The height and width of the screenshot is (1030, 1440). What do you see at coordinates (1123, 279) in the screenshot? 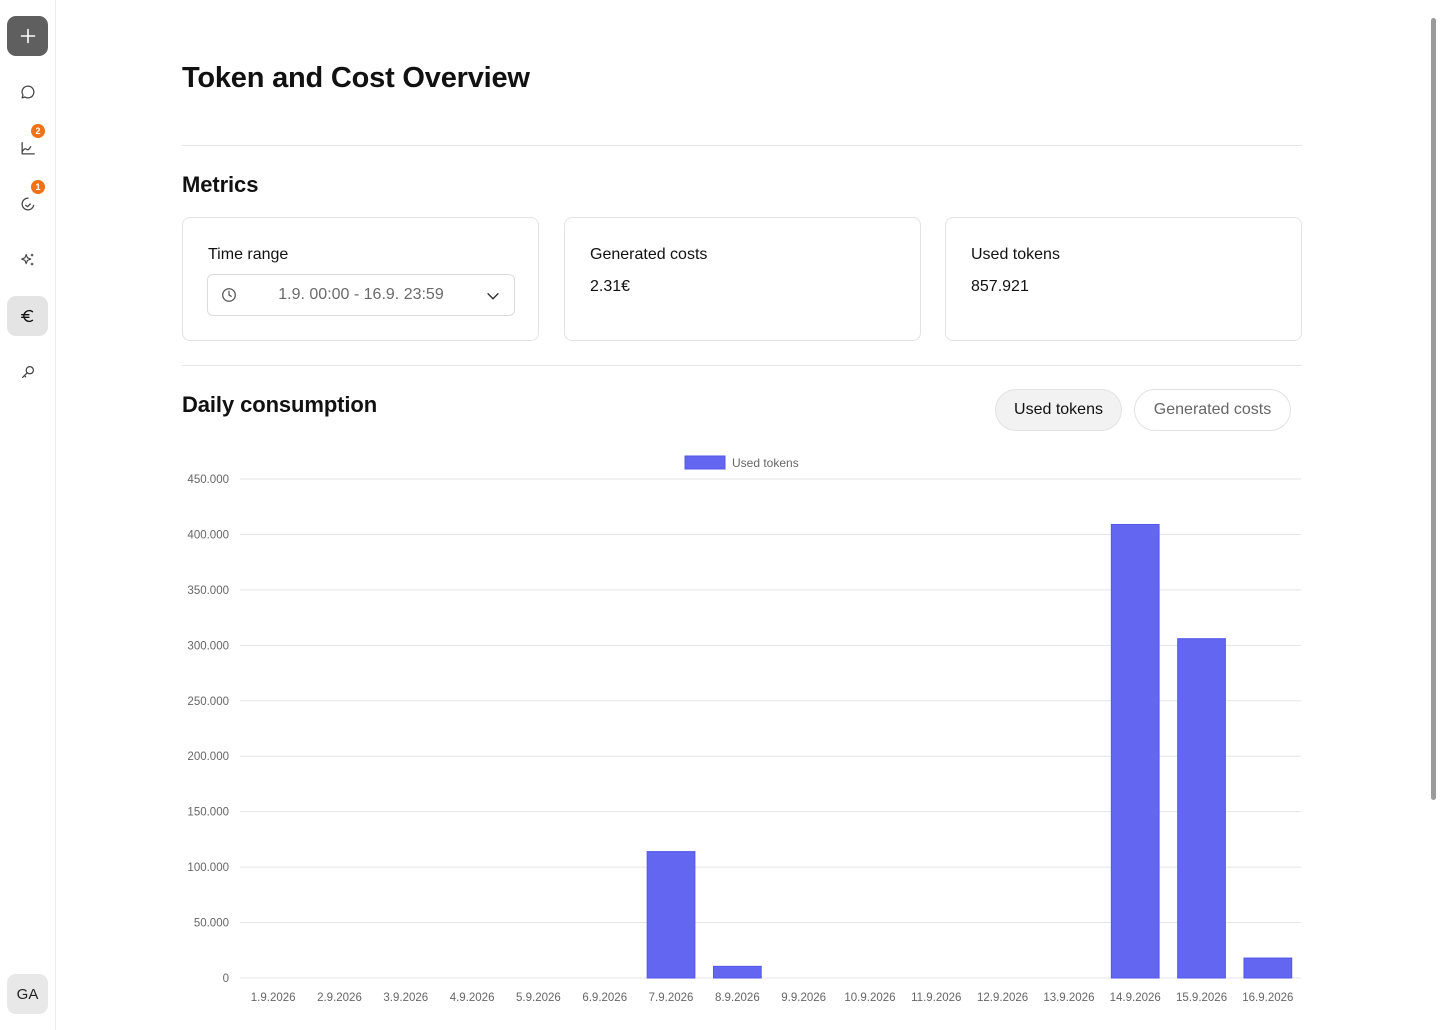
I see `used-tokens-card: Used tokens 857.921` at bounding box center [1123, 279].